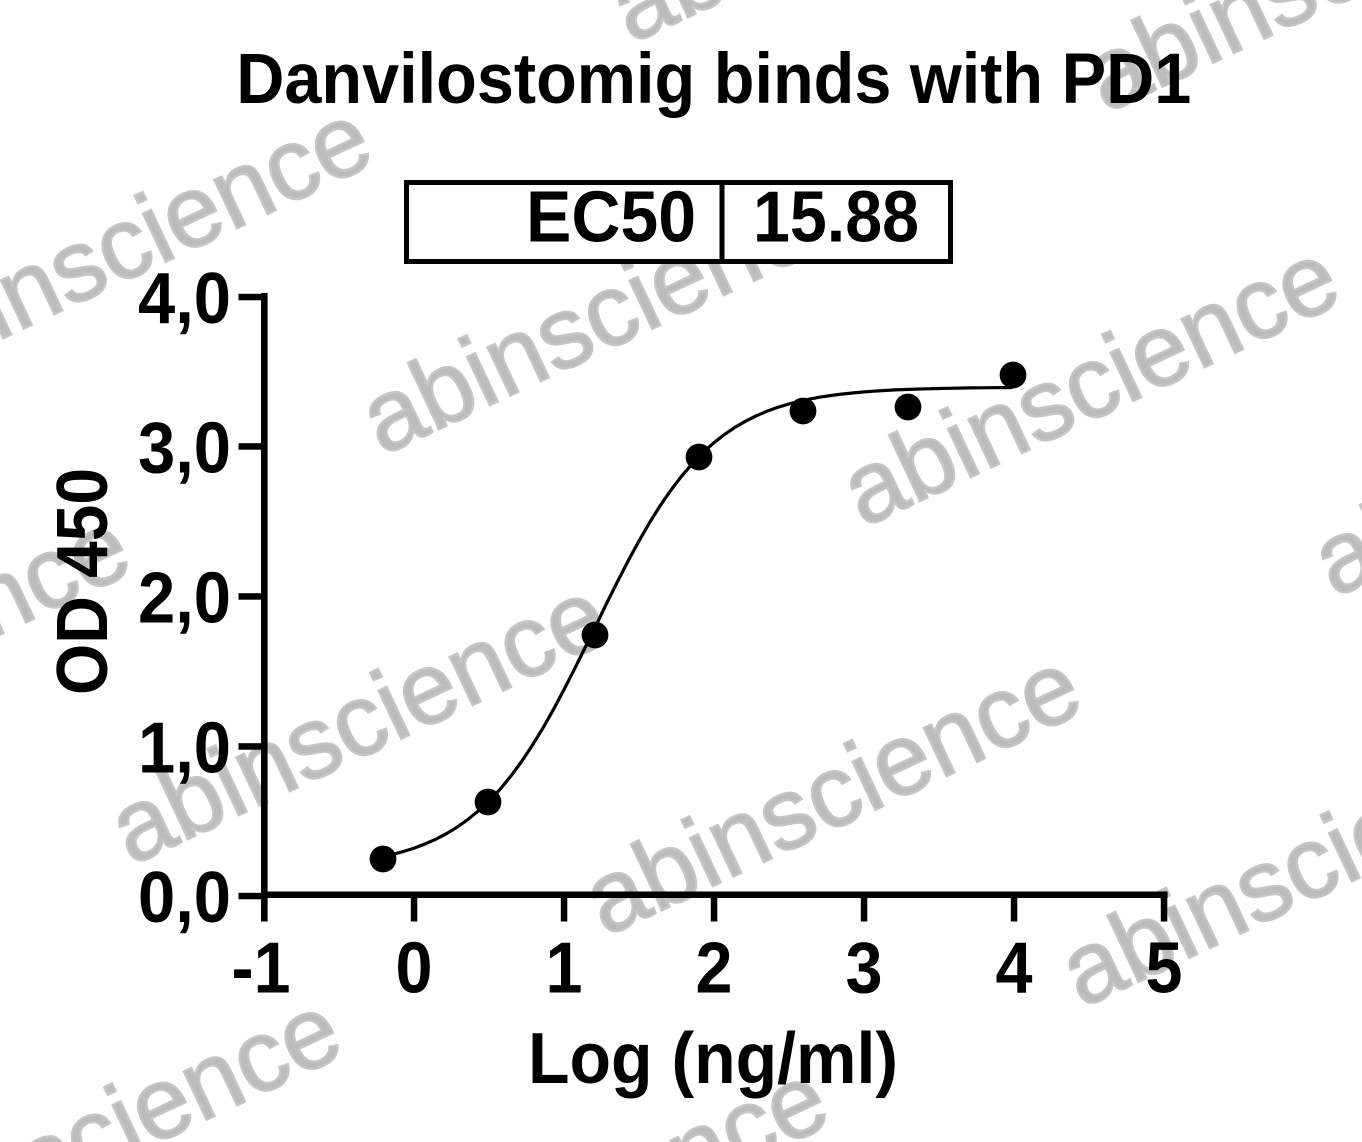  Describe the element at coordinates (184, 299) in the screenshot. I see `svg-text: 4,0` at that location.